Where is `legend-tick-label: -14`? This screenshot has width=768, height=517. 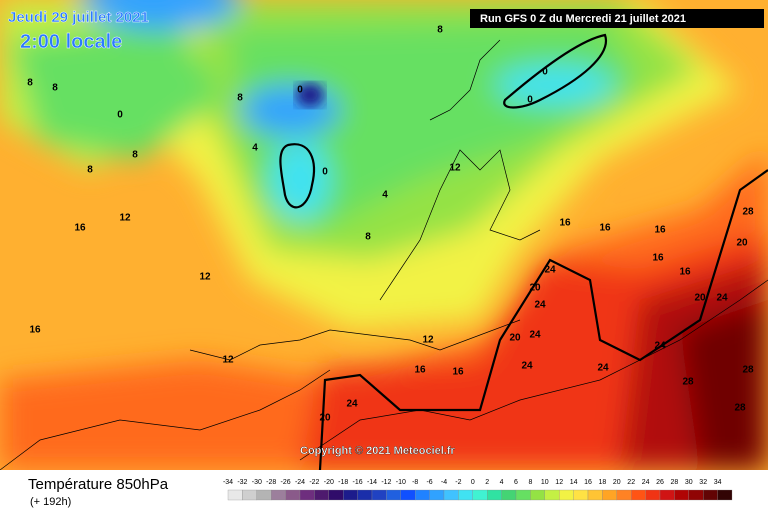 legend-tick-label: -14 is located at coordinates (372, 482).